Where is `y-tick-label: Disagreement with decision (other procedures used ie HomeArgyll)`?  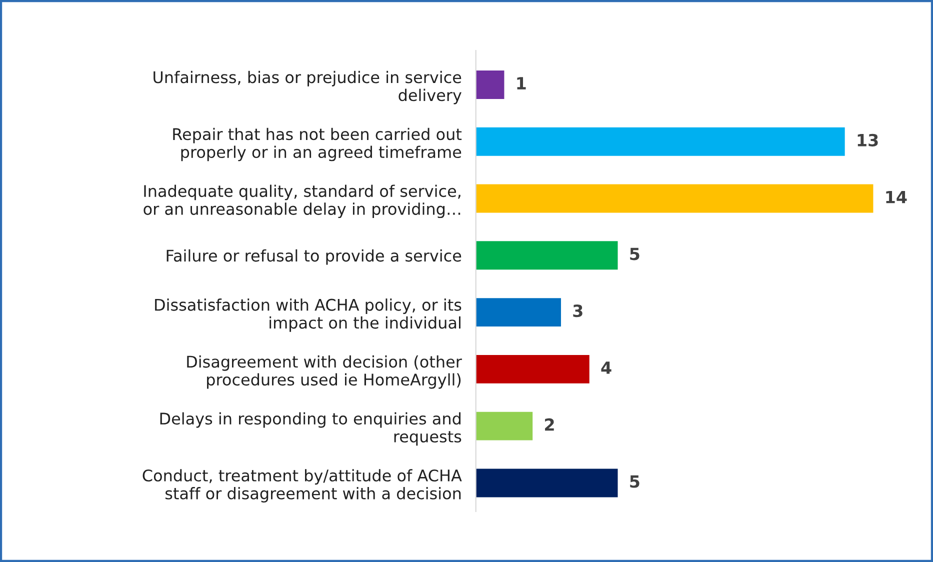
y-tick-label: Disagreement with decision (other procedures used ie HomeArgyll) is located at coordinates (324, 372).